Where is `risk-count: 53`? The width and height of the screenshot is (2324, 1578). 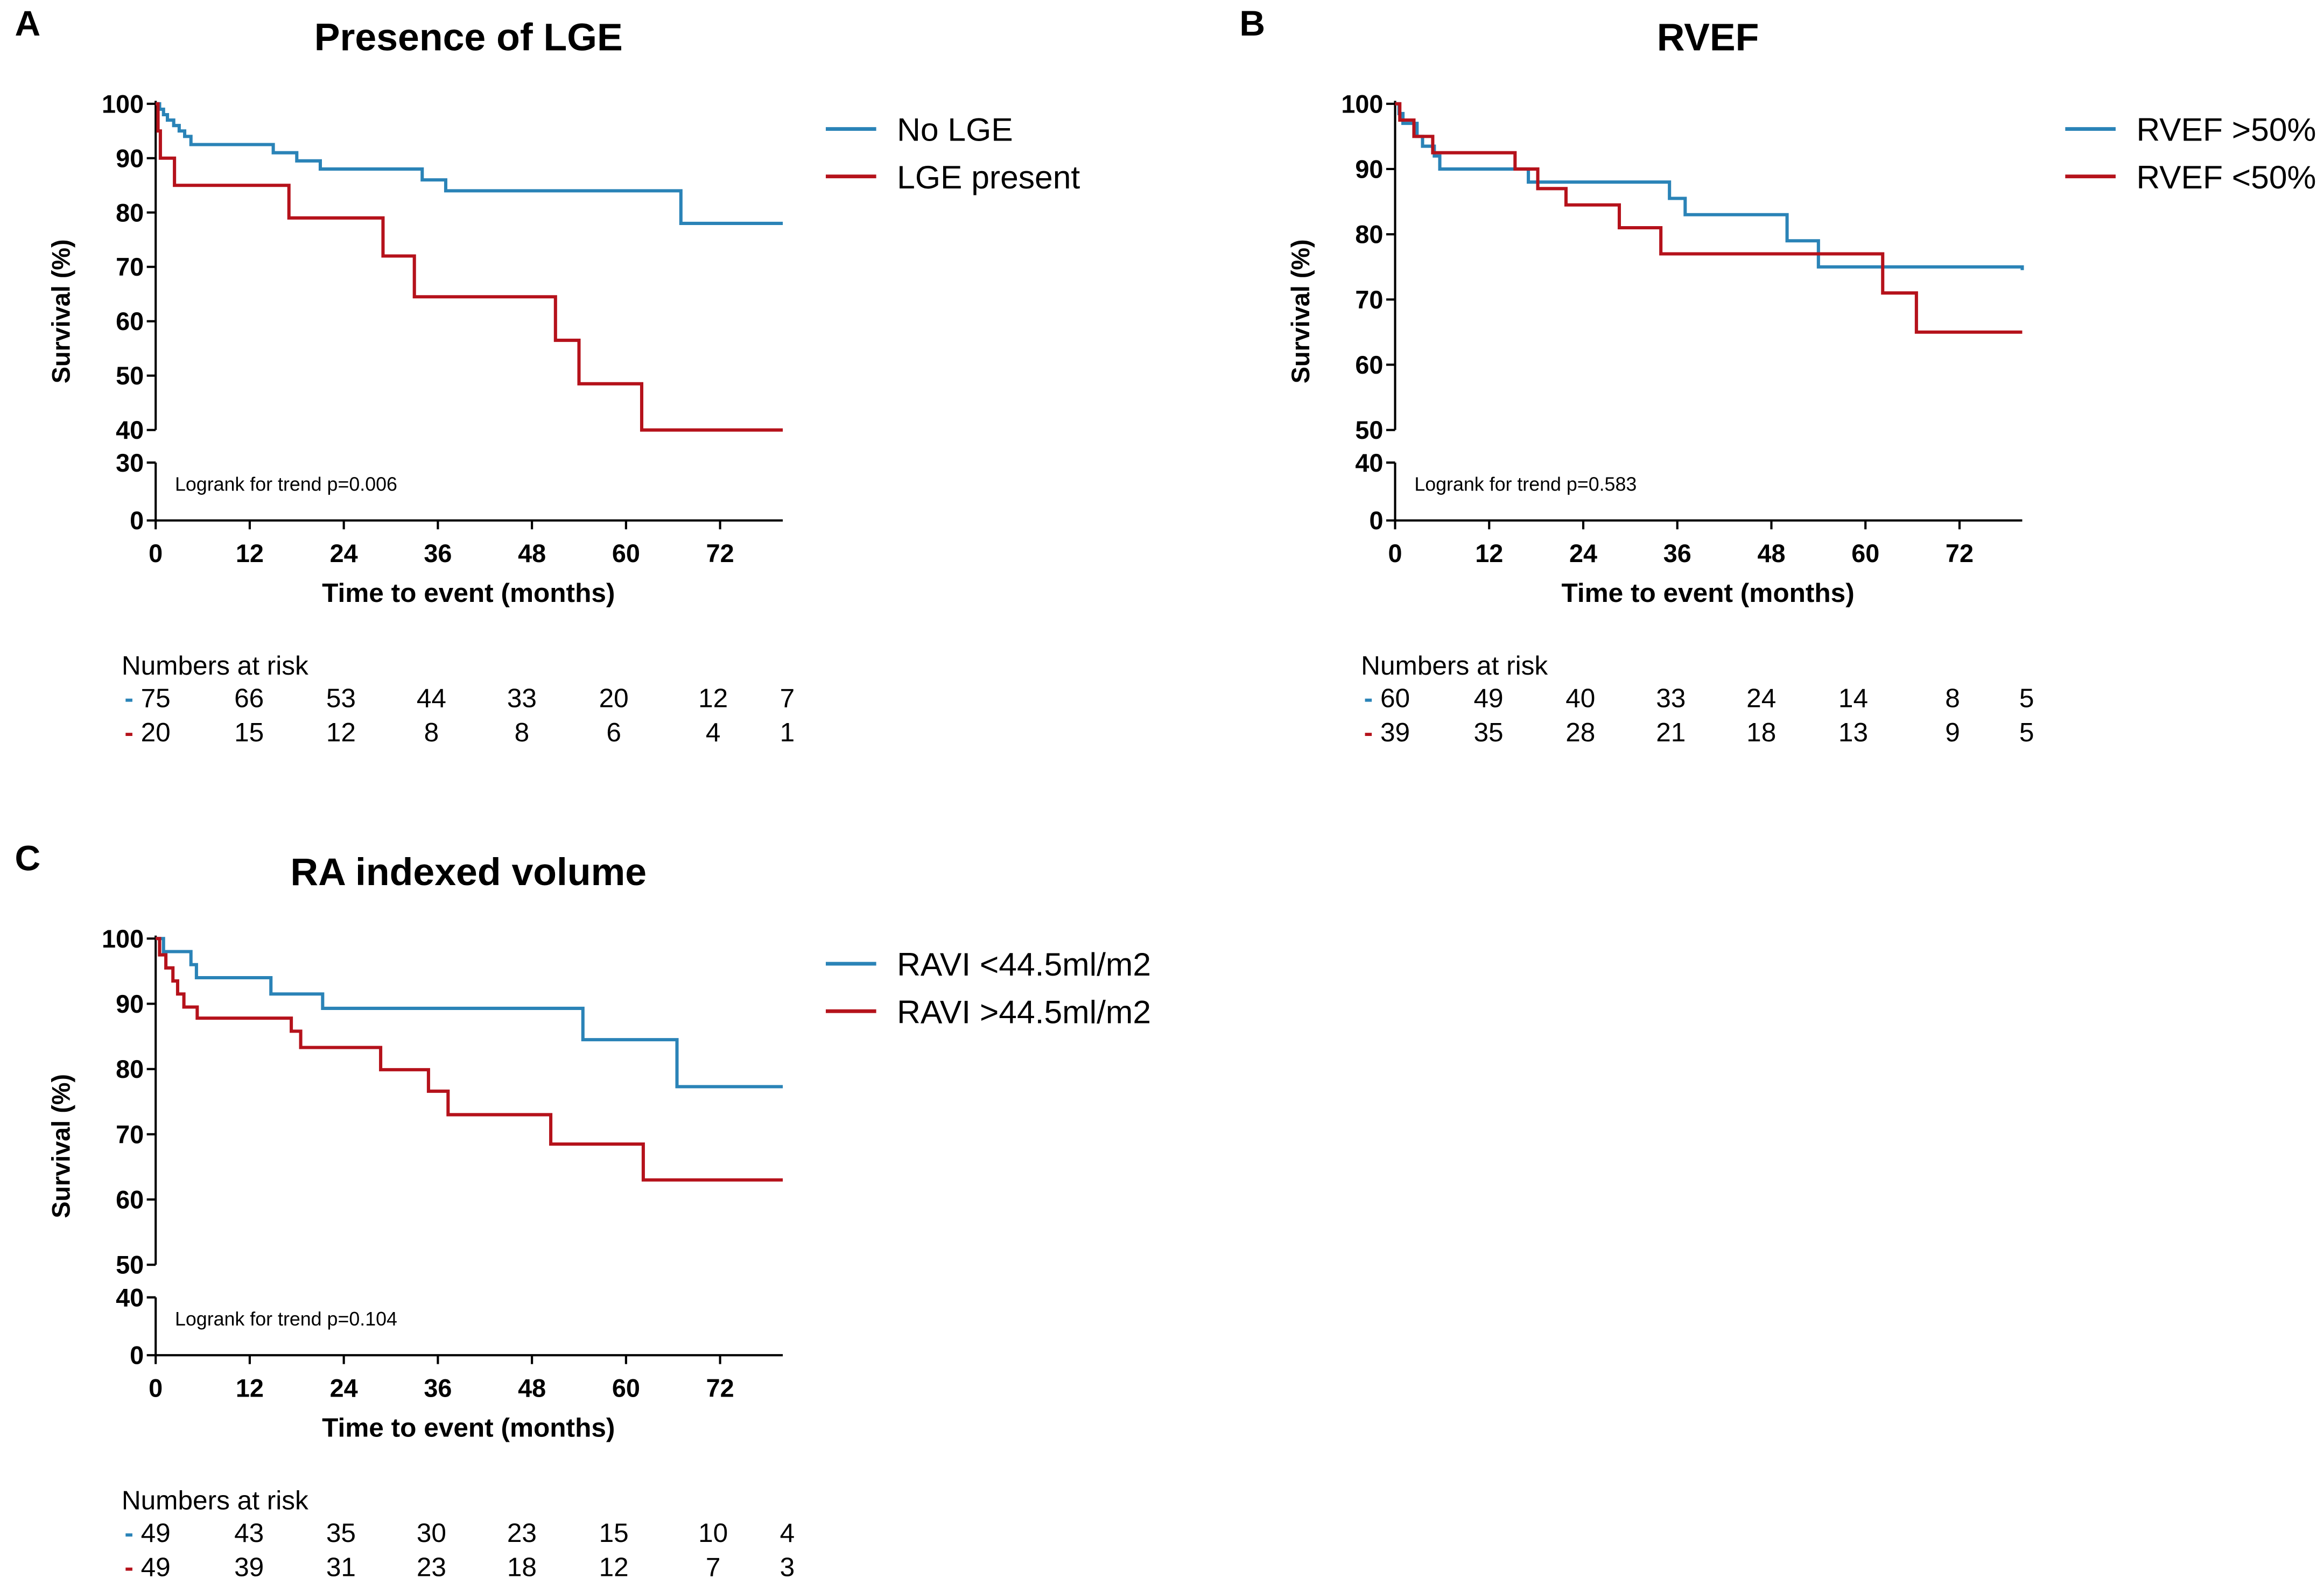
risk-count: 53 is located at coordinates (341, 698).